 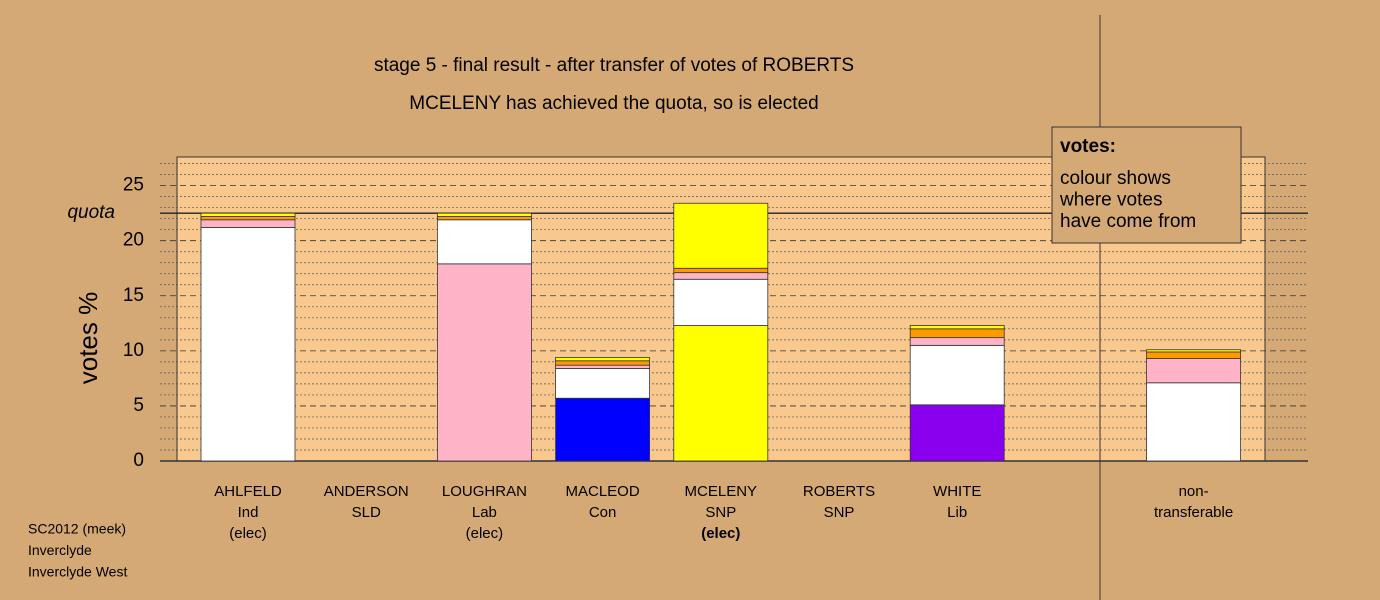 What do you see at coordinates (603, 491) in the screenshot?
I see `category-label: MACLEOD` at bounding box center [603, 491].